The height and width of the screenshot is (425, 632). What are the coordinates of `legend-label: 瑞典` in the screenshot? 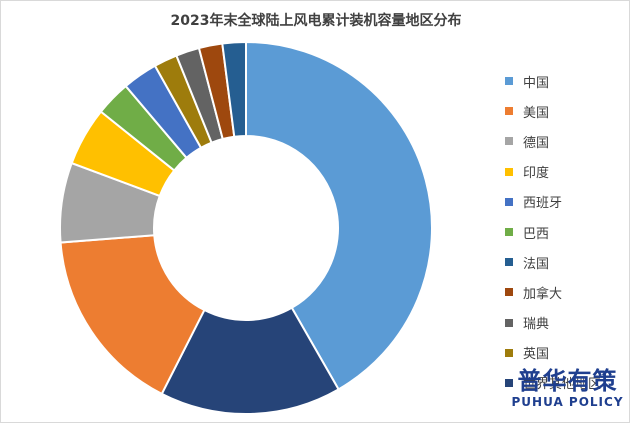 It's located at (536, 325).